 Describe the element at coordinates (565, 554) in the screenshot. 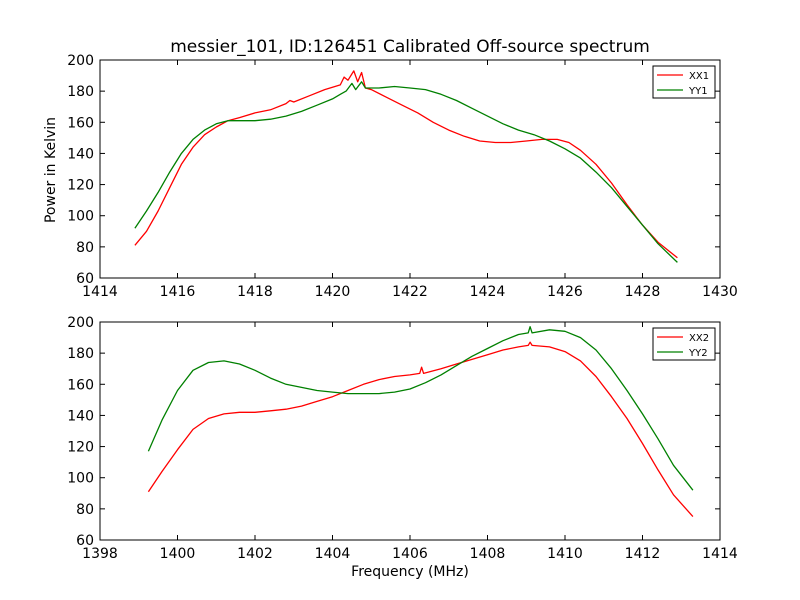

I see `x-tick-label: 1410` at that location.